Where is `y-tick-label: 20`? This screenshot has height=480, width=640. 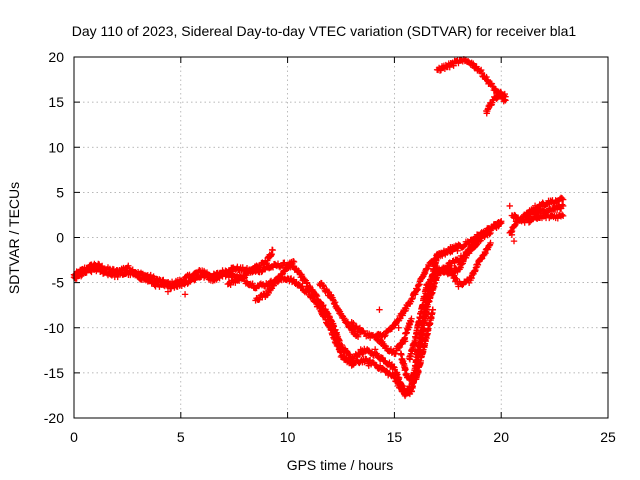 y-tick-label: 20 is located at coordinates (56, 57).